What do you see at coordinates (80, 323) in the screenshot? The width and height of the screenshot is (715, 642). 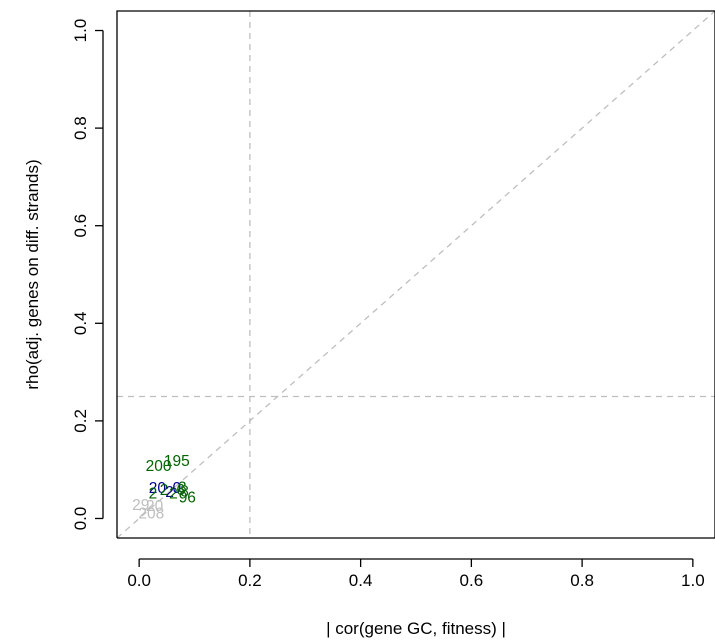 I see `y-tick-label: 0.4` at bounding box center [80, 323].